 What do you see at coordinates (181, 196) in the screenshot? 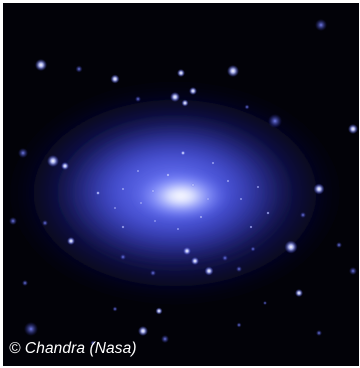
I see `cluster-core` at bounding box center [181, 196].